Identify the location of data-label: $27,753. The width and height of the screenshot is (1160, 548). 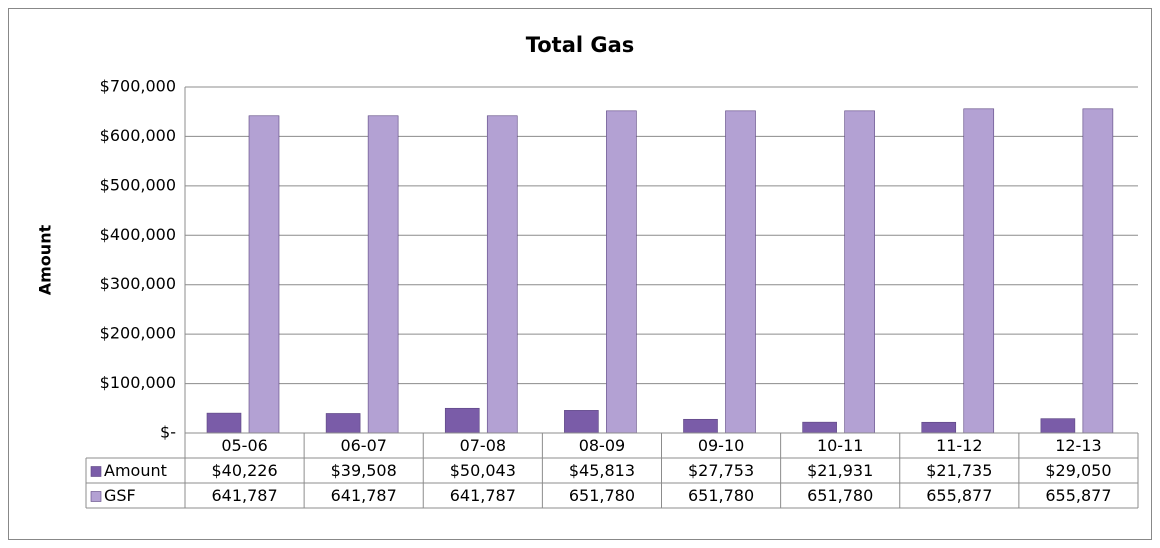
(721, 470).